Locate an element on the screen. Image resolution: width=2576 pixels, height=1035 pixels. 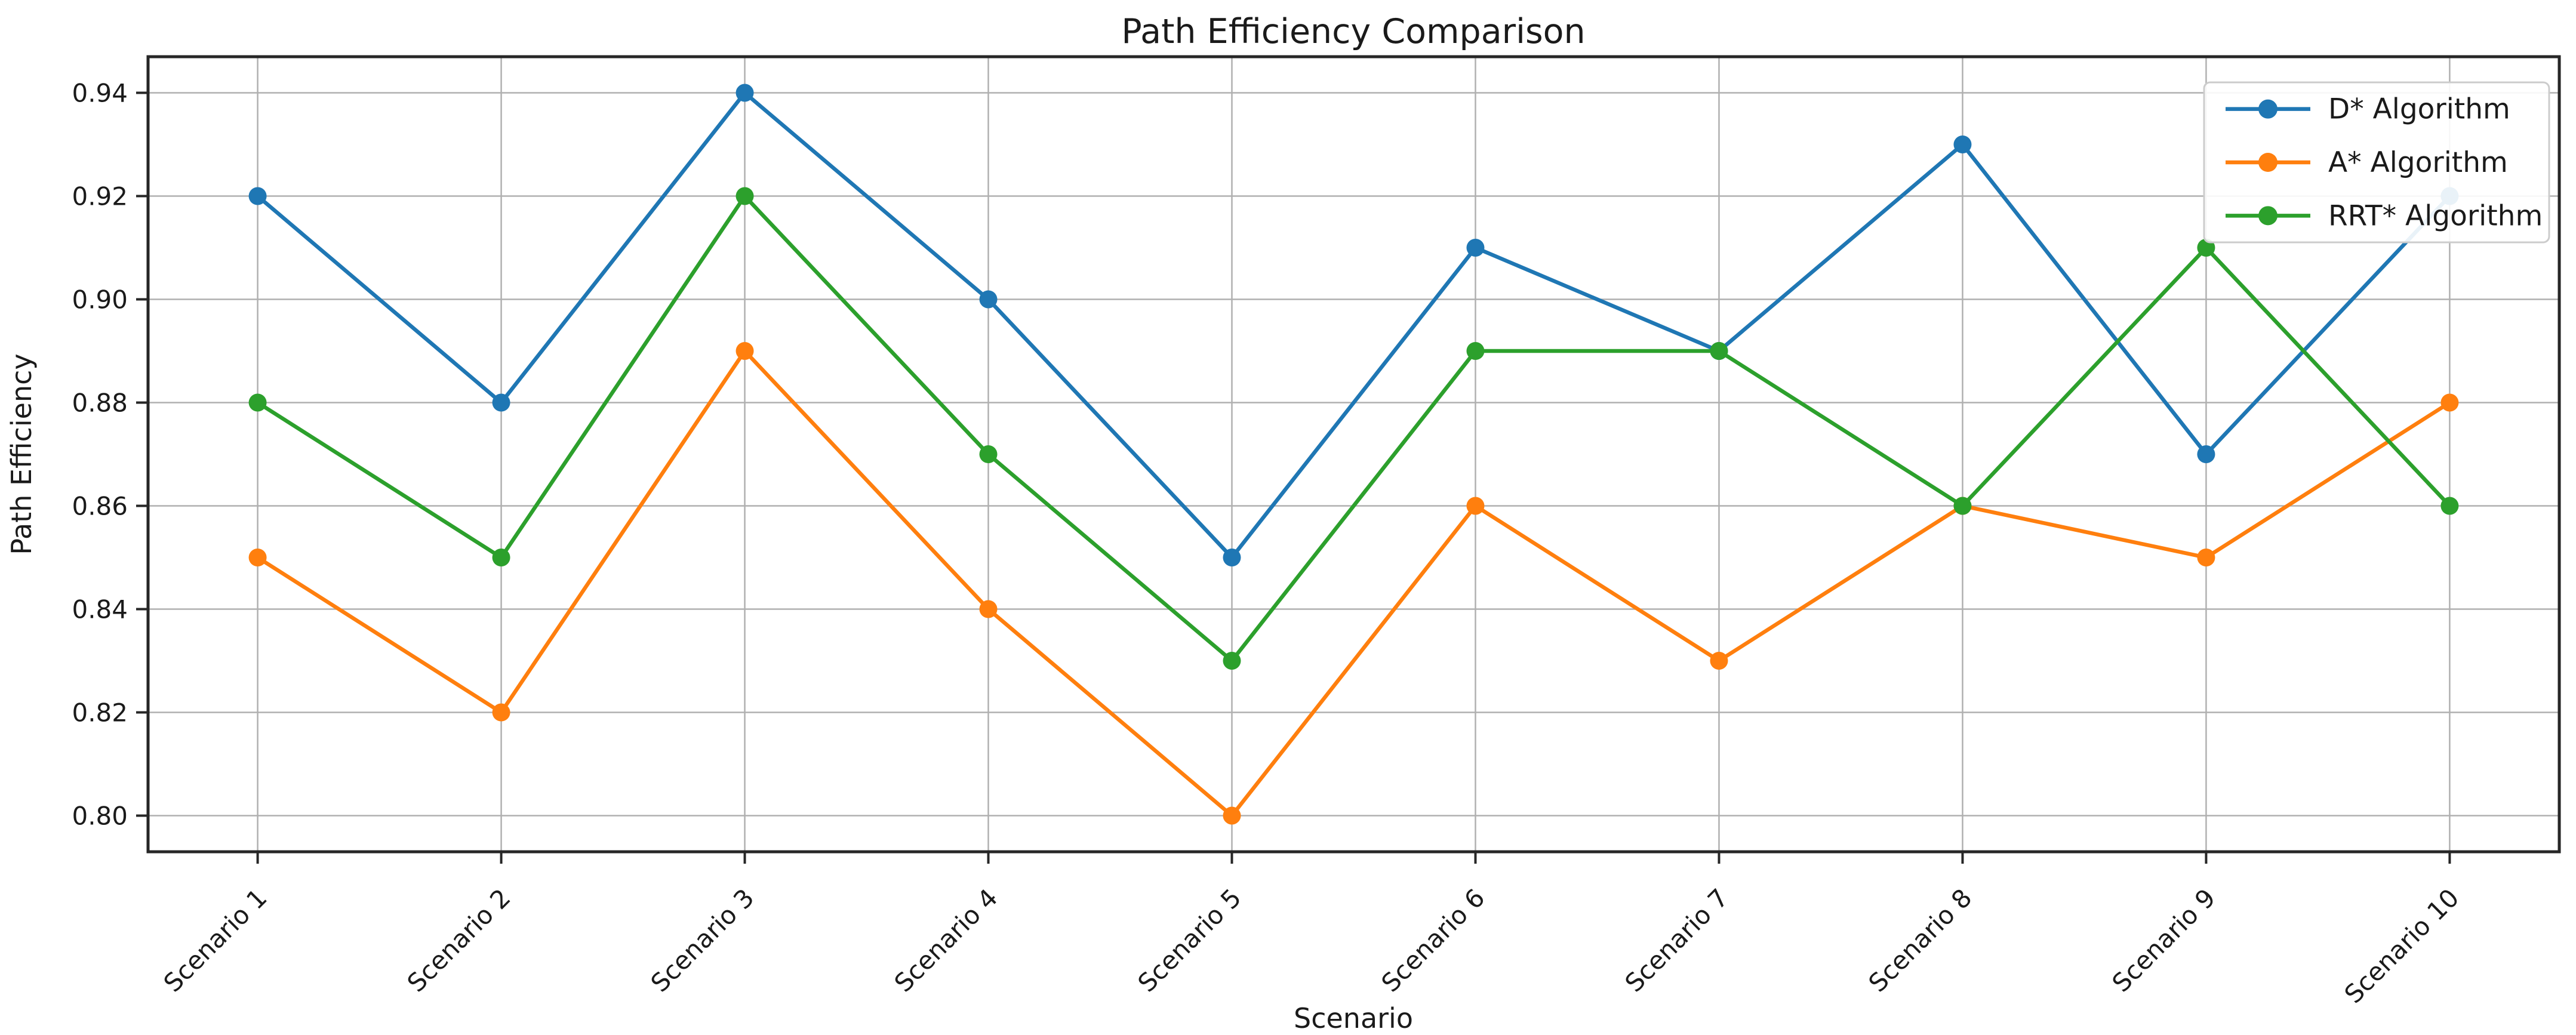
legend: D* Algorithm A* Algorithm RRT* Algorithm is located at coordinates (2376, 162).